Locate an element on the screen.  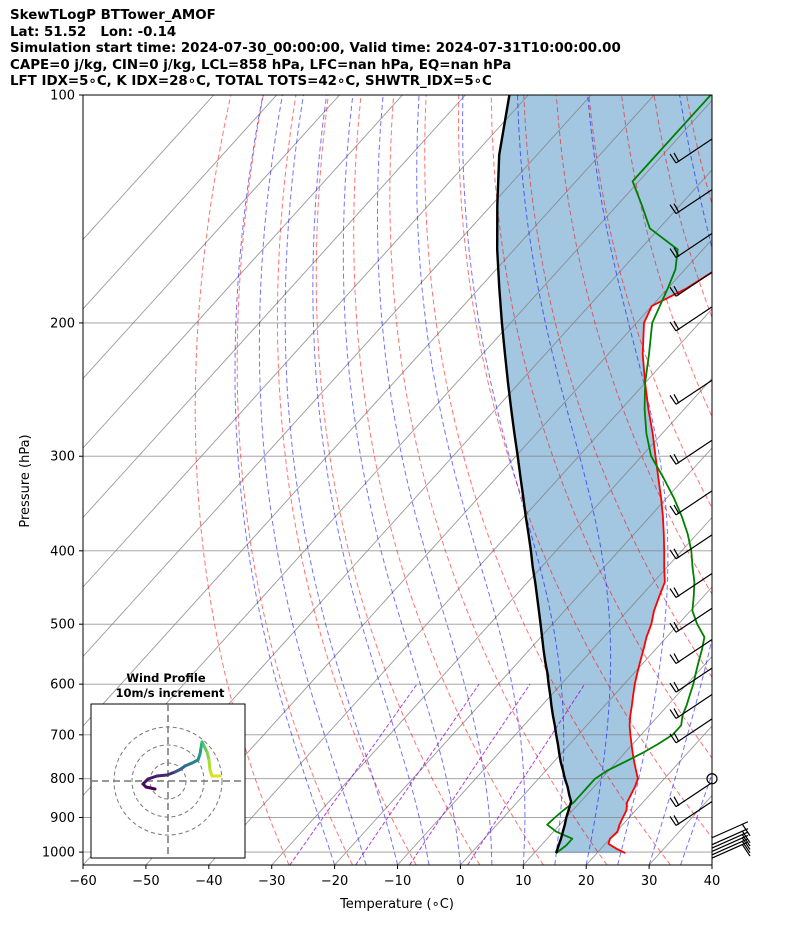
x-tick-label: 30 is located at coordinates (649, 881).